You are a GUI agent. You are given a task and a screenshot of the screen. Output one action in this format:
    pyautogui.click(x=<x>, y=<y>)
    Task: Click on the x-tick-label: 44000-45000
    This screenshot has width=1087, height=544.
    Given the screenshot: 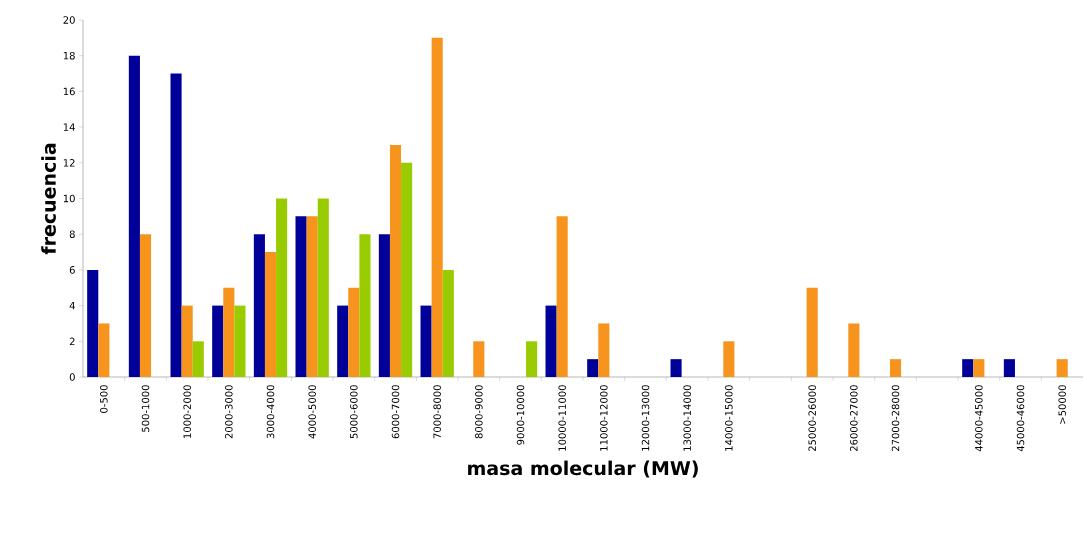 What is the action you would take?
    pyautogui.click(x=979, y=418)
    